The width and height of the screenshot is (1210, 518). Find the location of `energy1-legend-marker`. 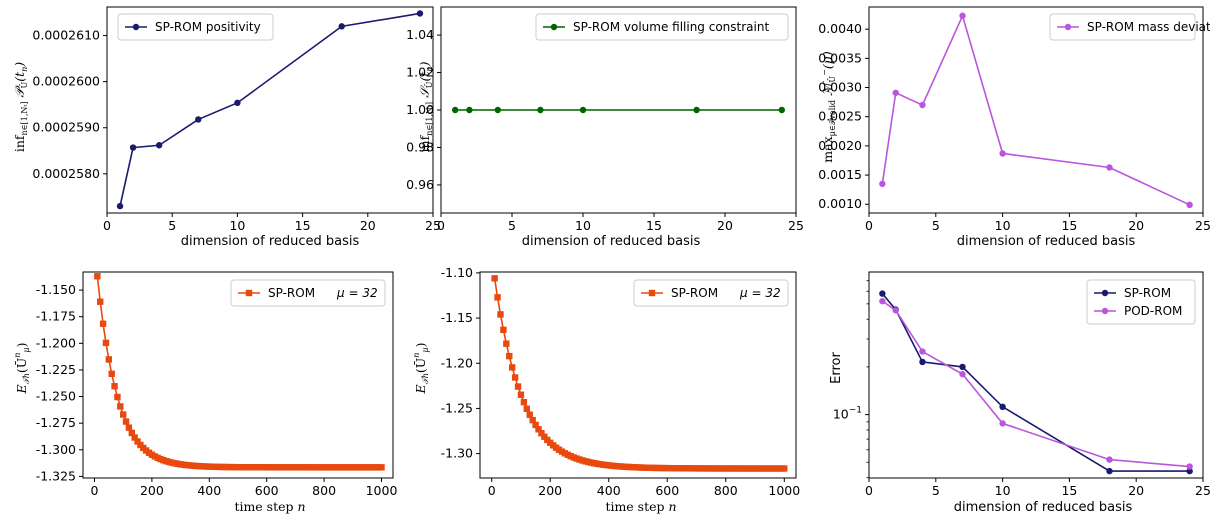

energy1-legend-marker is located at coordinates (249, 293).